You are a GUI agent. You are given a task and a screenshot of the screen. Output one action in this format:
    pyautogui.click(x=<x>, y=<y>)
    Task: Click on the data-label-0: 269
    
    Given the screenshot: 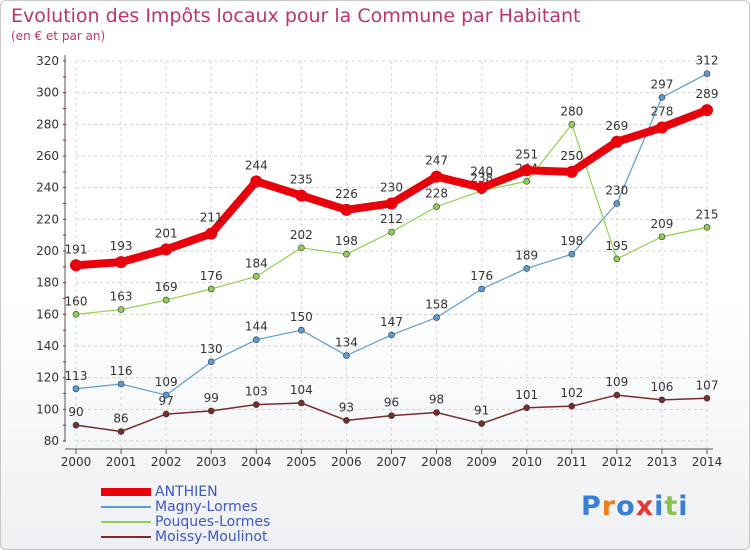 What is the action you would take?
    pyautogui.click(x=616, y=126)
    